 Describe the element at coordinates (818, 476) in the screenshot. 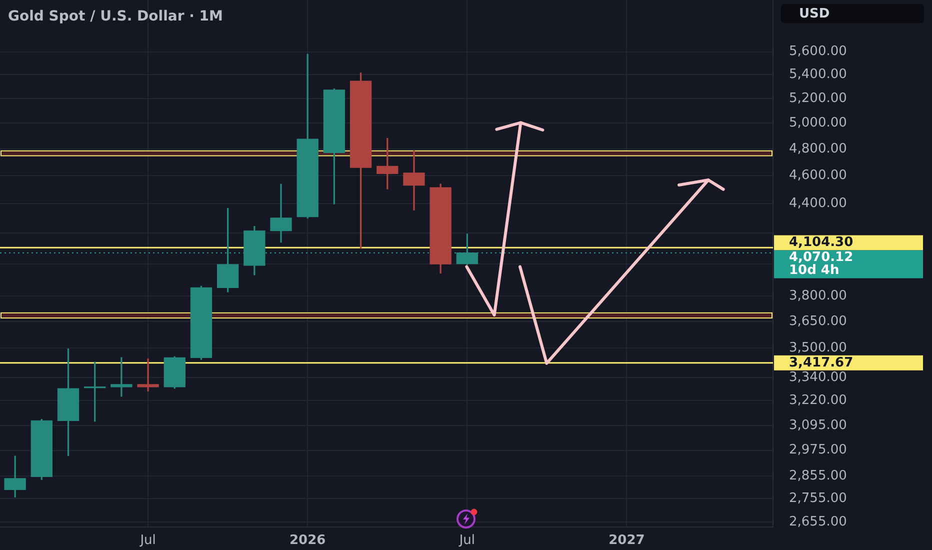

I see `y-tick-label: 2,855.00` at that location.